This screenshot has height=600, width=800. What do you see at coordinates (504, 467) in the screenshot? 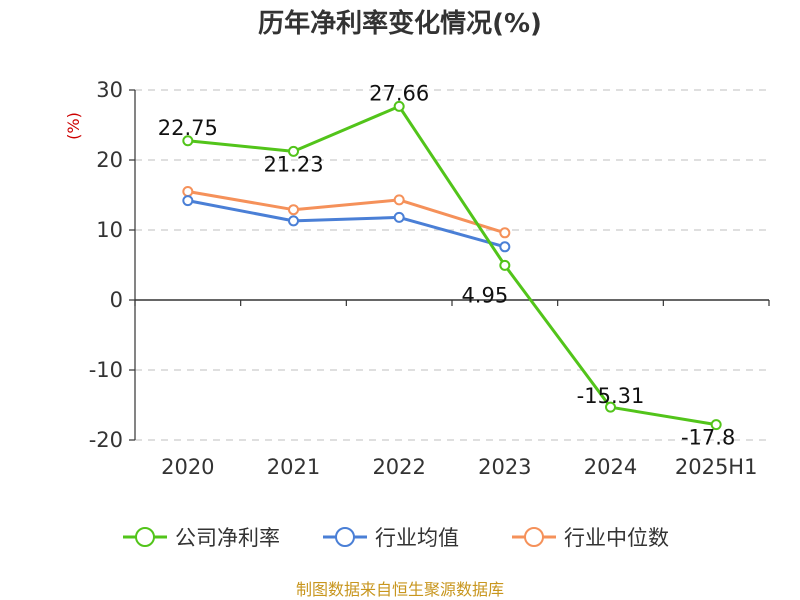
I see `x-tick-label: 2023` at bounding box center [504, 467].